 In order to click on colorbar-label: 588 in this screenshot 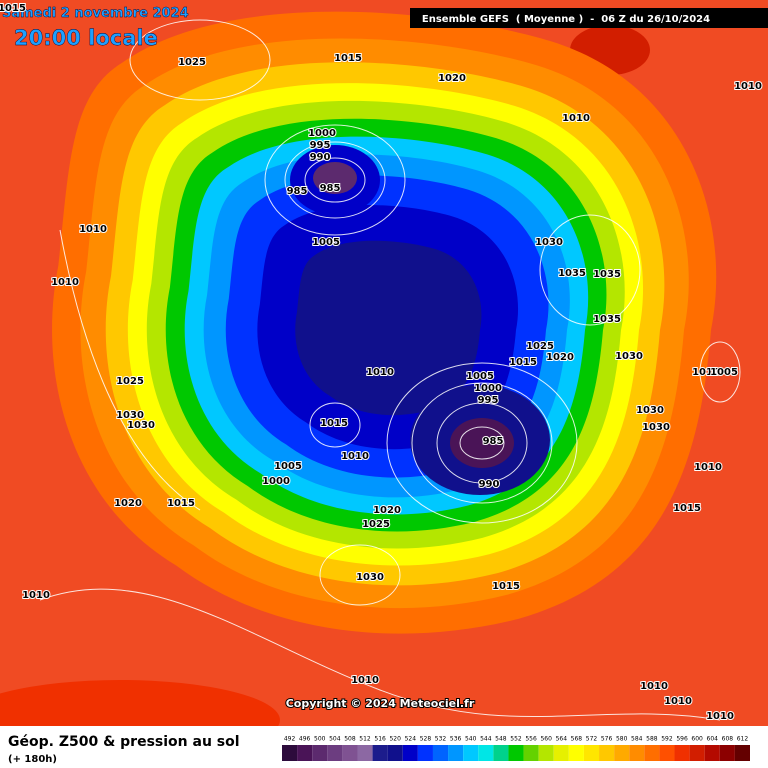, I will do `click(652, 739)`.